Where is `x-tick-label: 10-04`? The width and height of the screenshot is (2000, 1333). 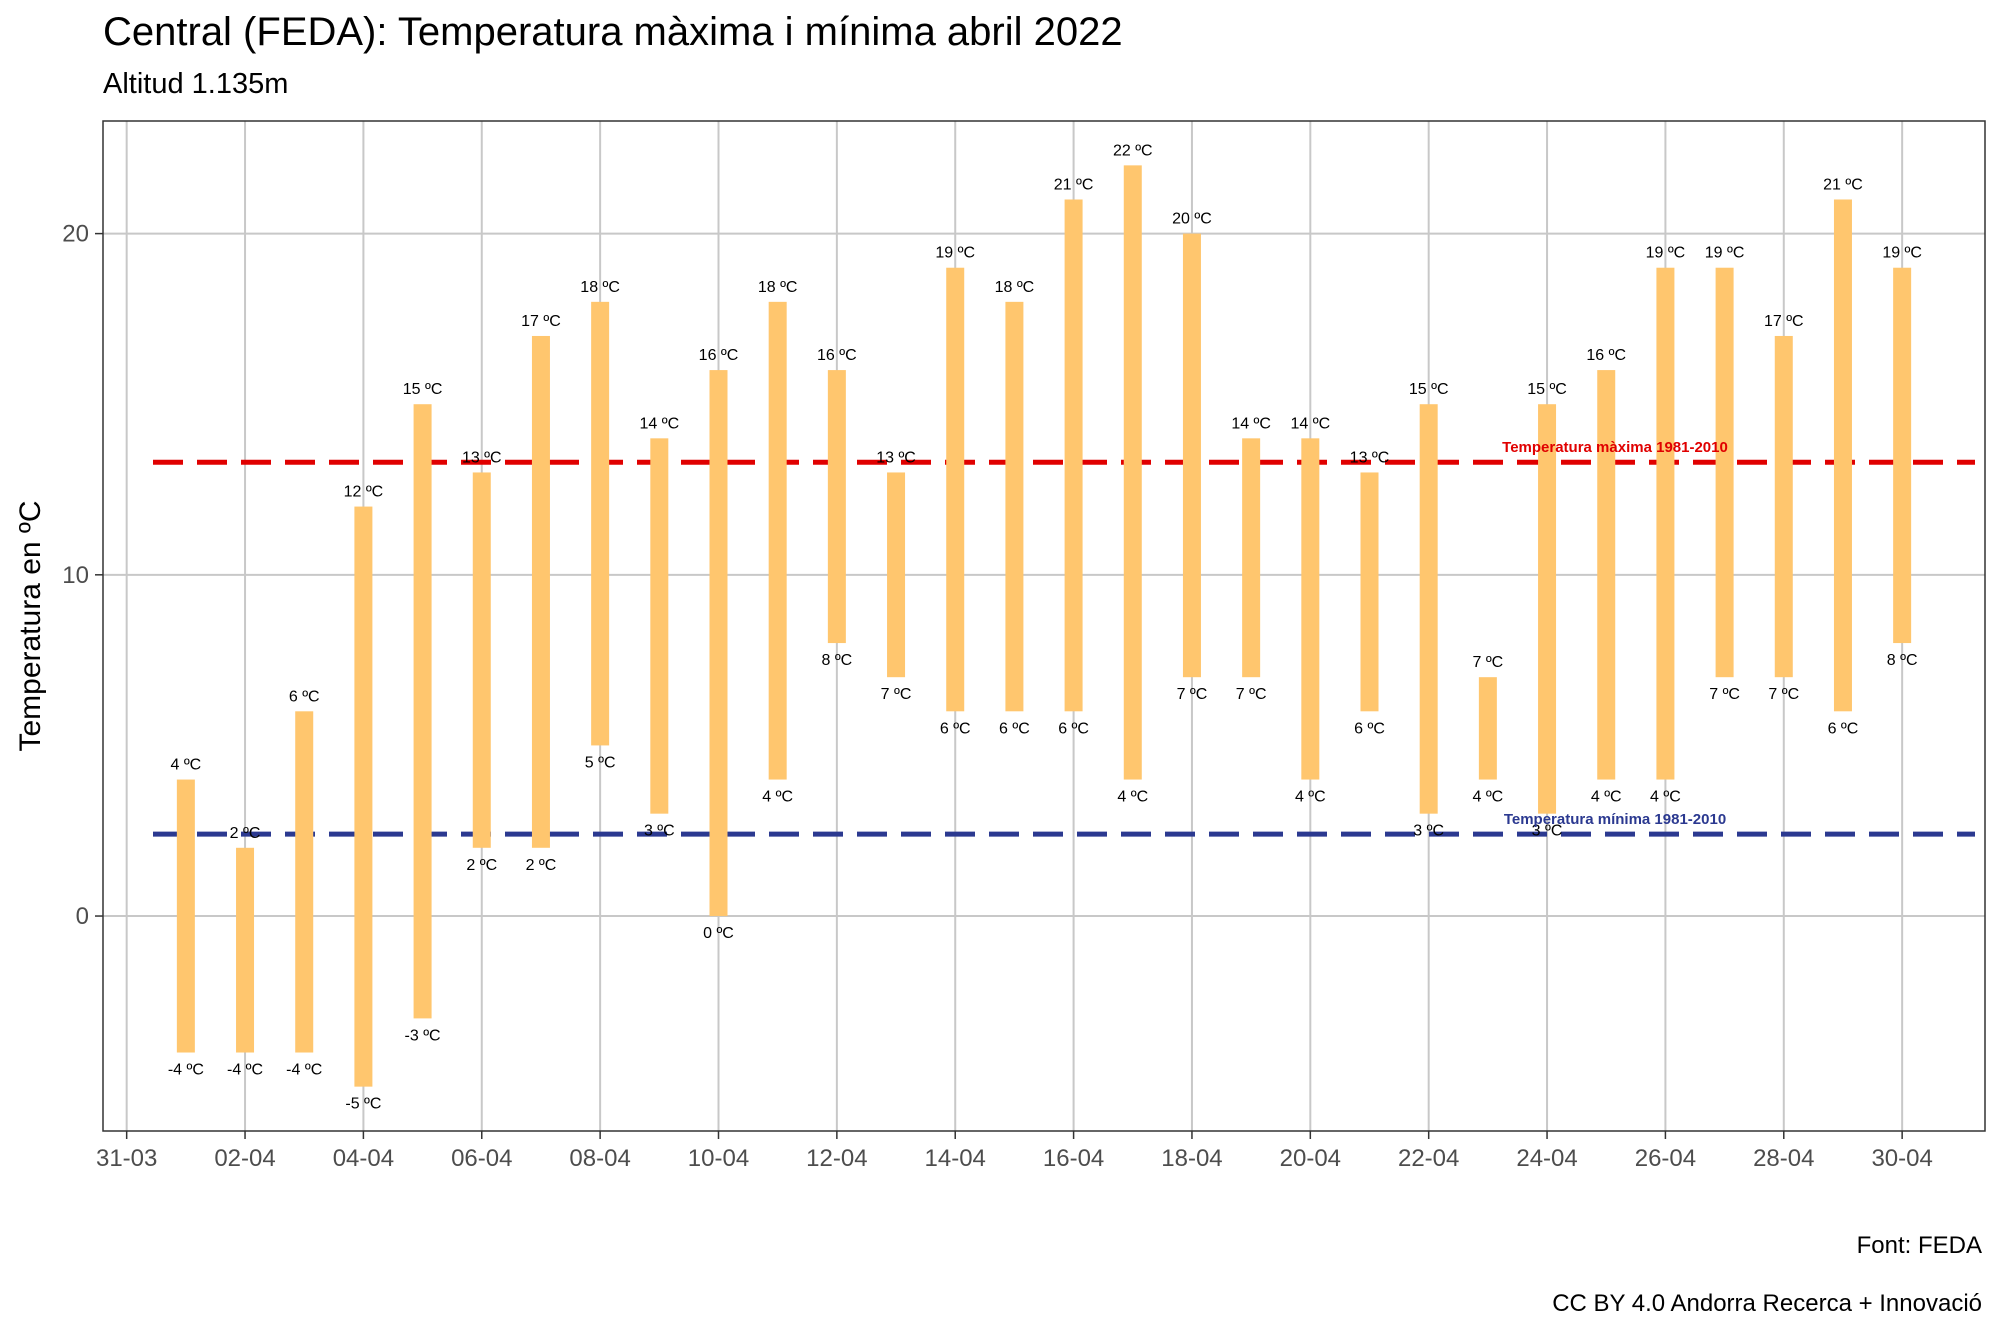
x-tick-label: 10-04 is located at coordinates (718, 1158).